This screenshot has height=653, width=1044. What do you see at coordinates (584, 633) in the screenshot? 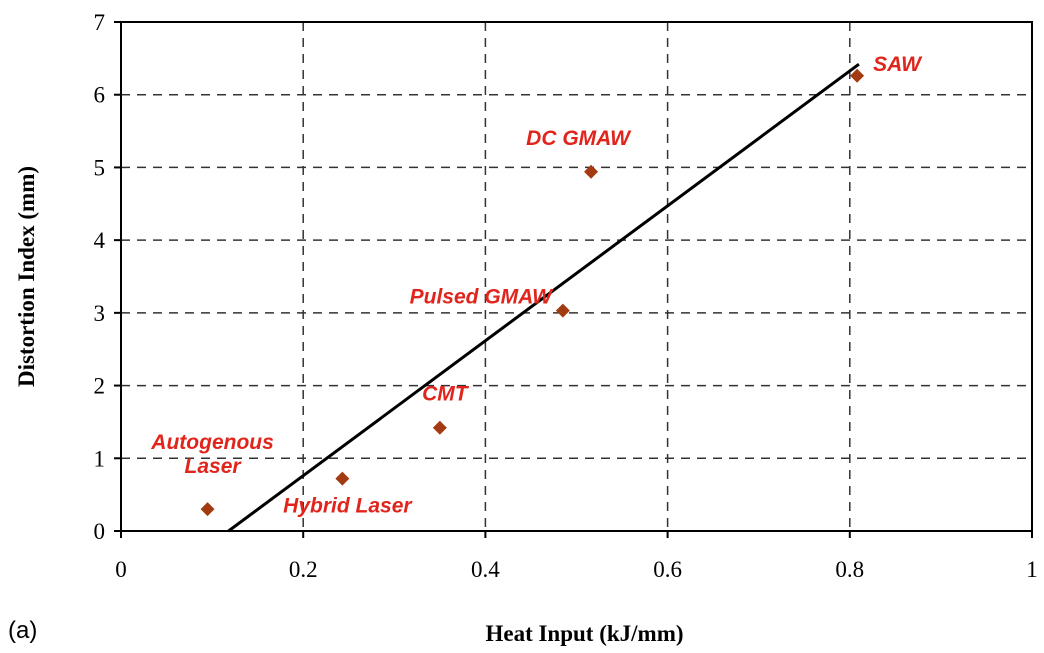
I see `x-axis-title: Heat Input (kJ/mm)` at bounding box center [584, 633].